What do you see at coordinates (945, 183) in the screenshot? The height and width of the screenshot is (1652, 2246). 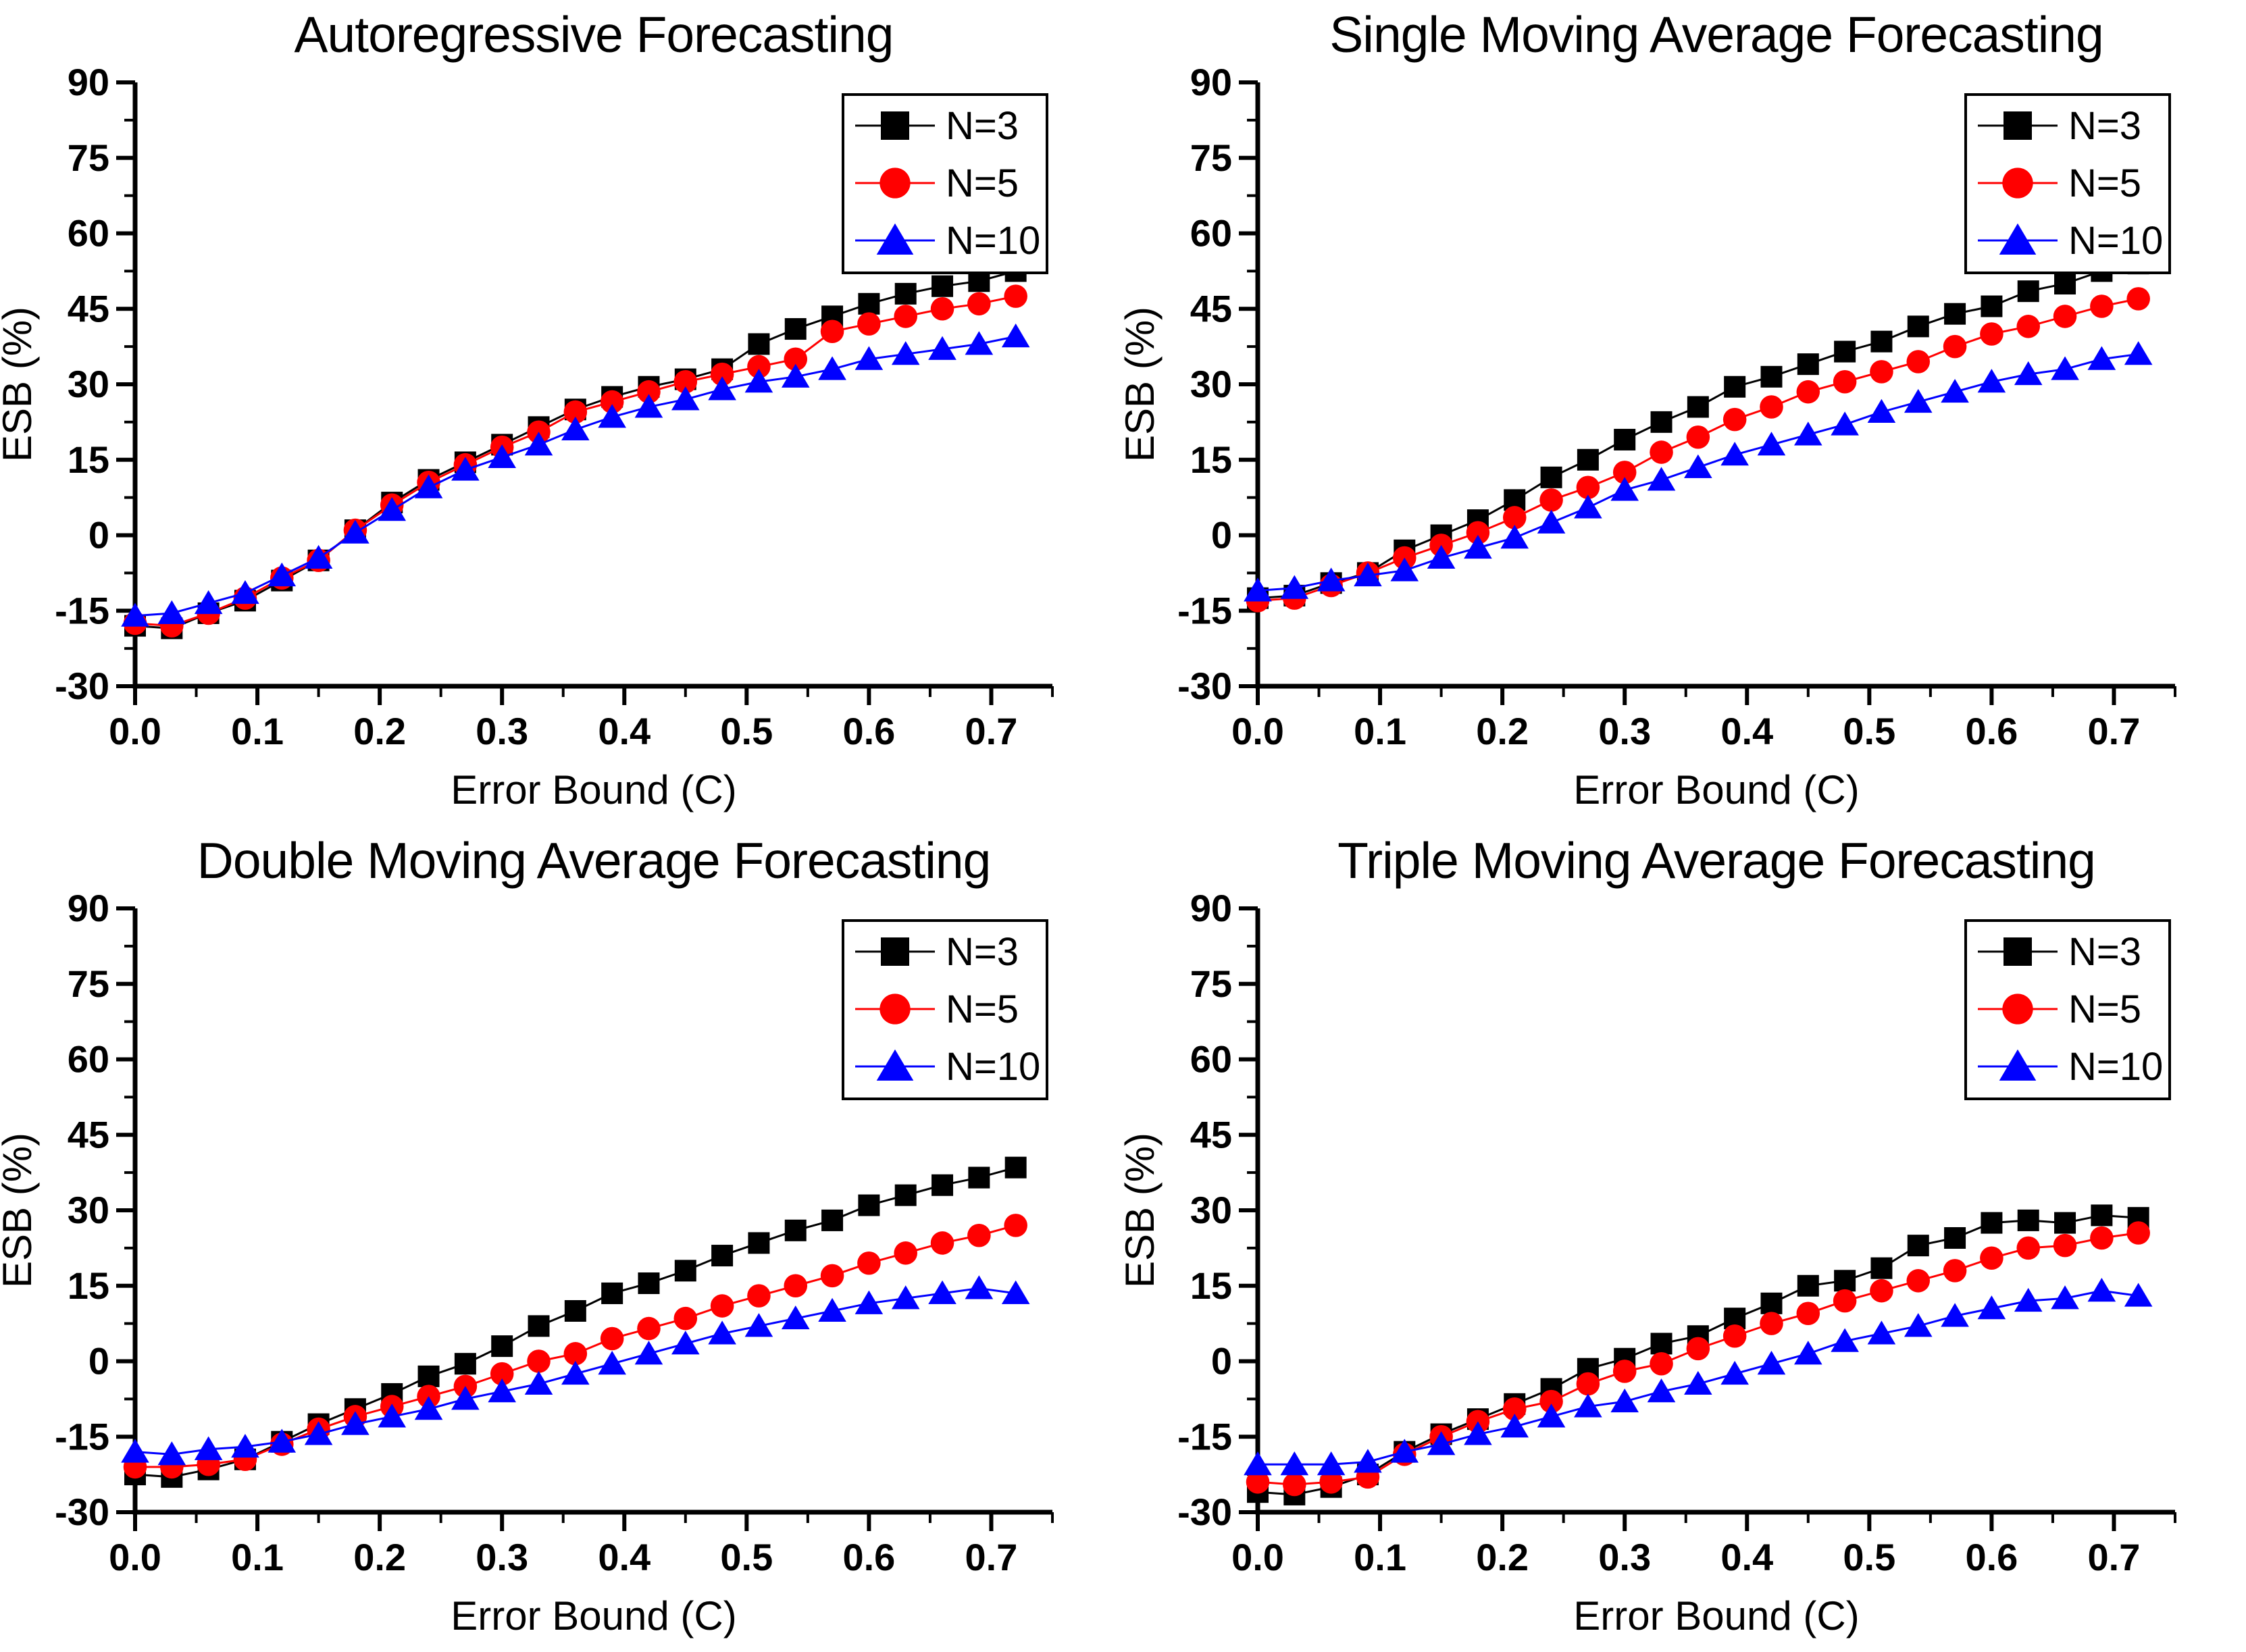 I see `legend: N=3 N=5 N=10` at bounding box center [945, 183].